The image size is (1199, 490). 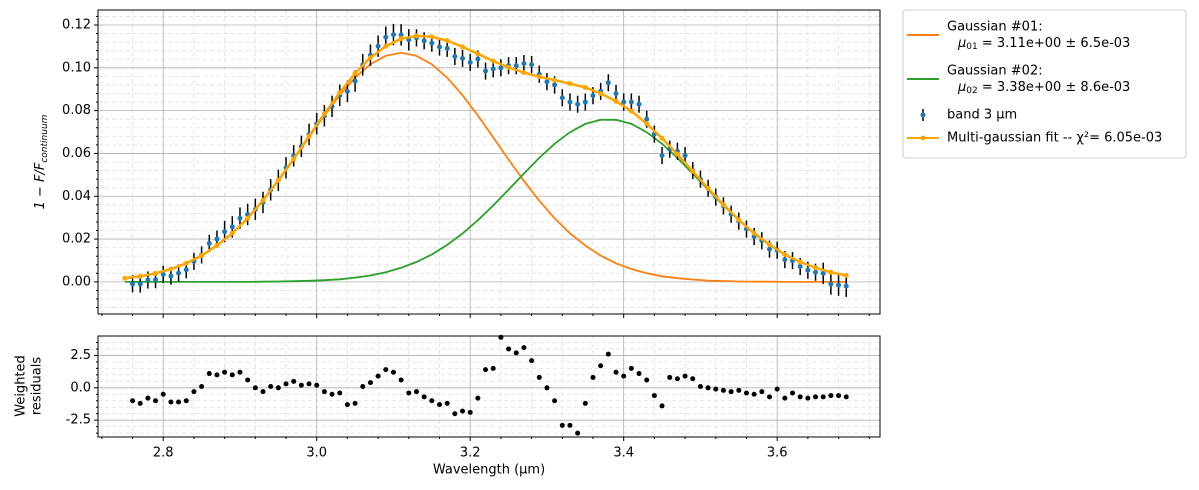 I want to click on legend-sub: 02, so click(x=971, y=91).